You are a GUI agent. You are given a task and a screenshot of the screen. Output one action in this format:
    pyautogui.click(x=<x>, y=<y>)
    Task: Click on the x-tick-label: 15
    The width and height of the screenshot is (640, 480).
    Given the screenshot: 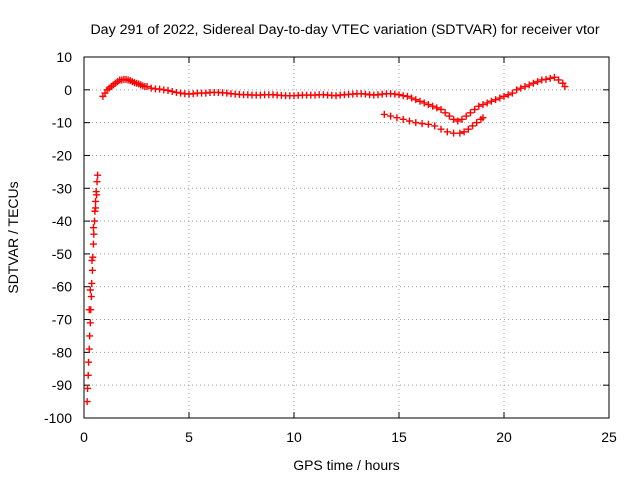 What is the action you would take?
    pyautogui.click(x=399, y=437)
    